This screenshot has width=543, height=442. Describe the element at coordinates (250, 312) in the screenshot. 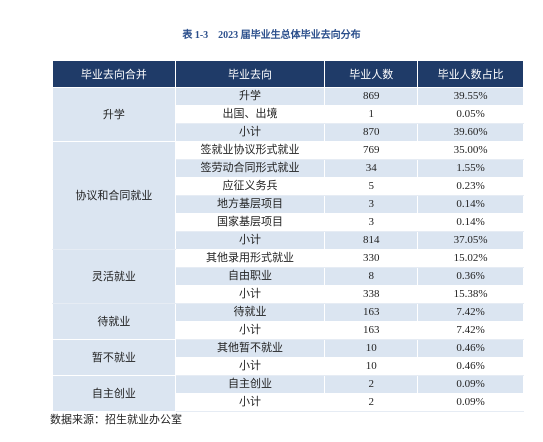

I see `destination-cell: 待就业` at that location.